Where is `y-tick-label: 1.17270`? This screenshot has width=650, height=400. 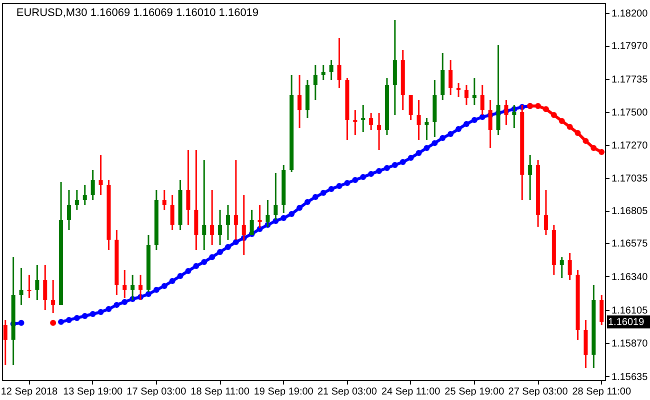 y-tick-label: 1.17270 is located at coordinates (630, 146).